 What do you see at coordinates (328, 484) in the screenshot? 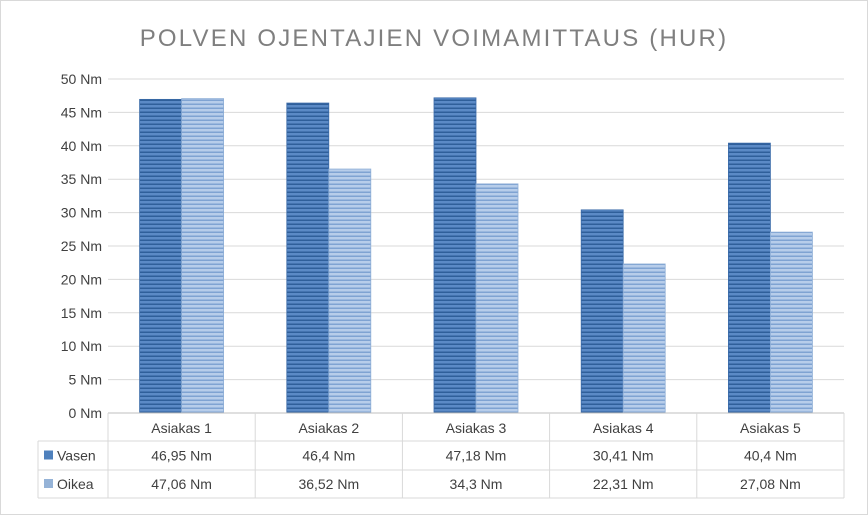
I see `data-label: 36,52 Nm` at bounding box center [328, 484].